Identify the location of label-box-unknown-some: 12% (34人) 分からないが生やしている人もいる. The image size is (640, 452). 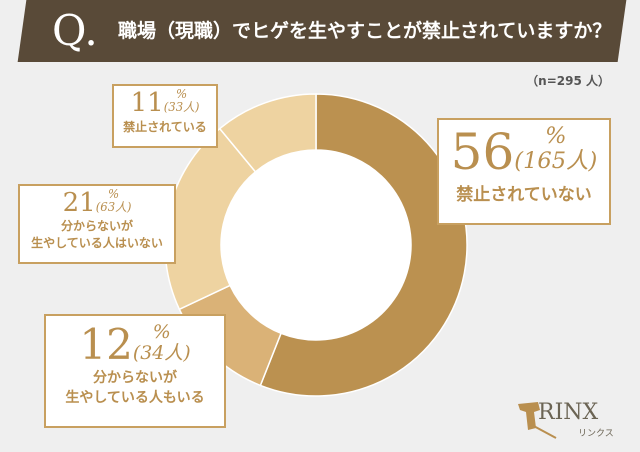
(135, 371).